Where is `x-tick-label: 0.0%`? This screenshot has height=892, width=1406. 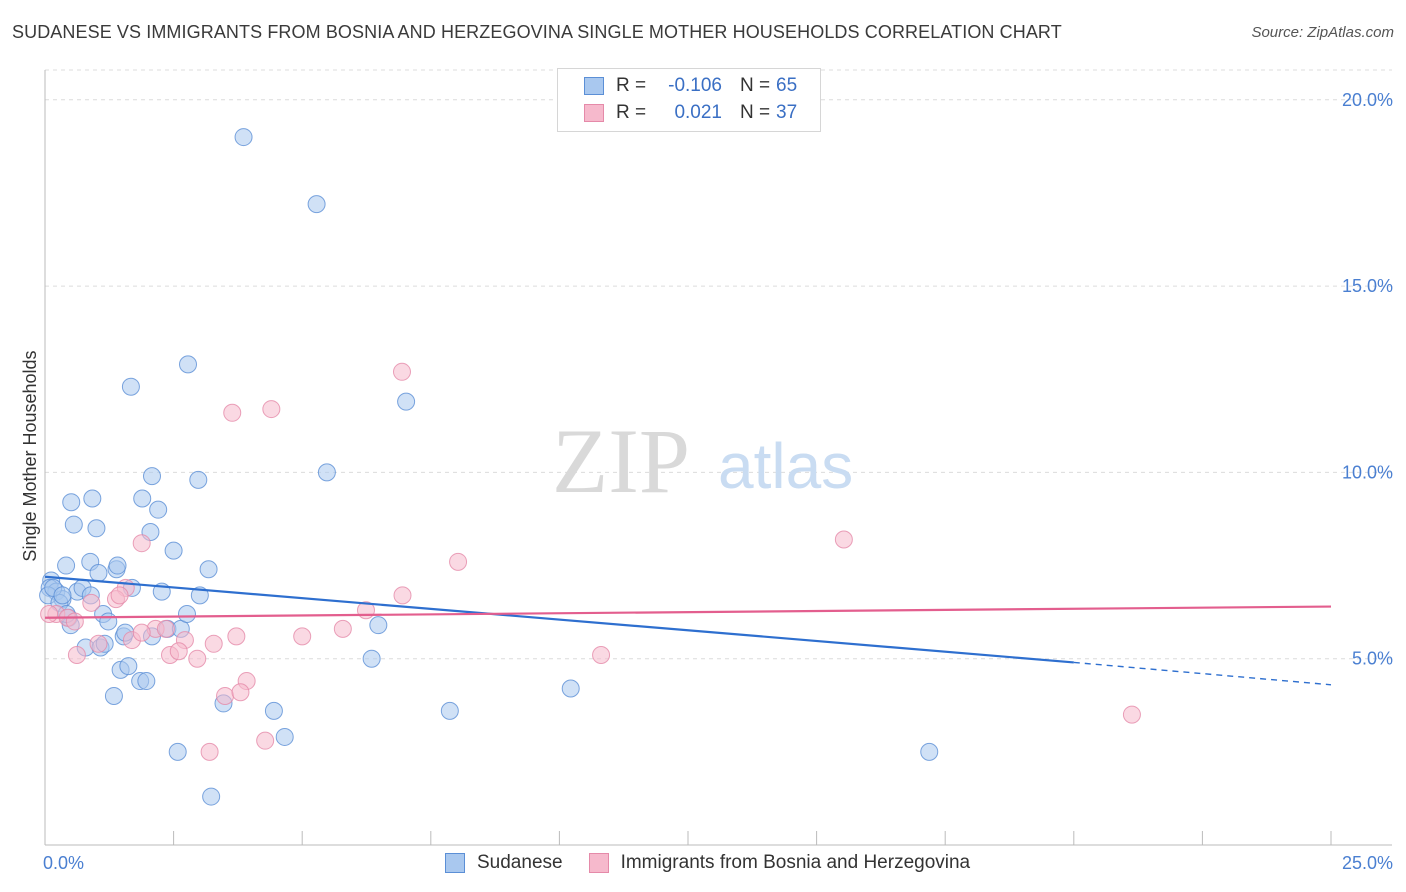
x-tick-label: 0.0% is located at coordinates (63, 863).